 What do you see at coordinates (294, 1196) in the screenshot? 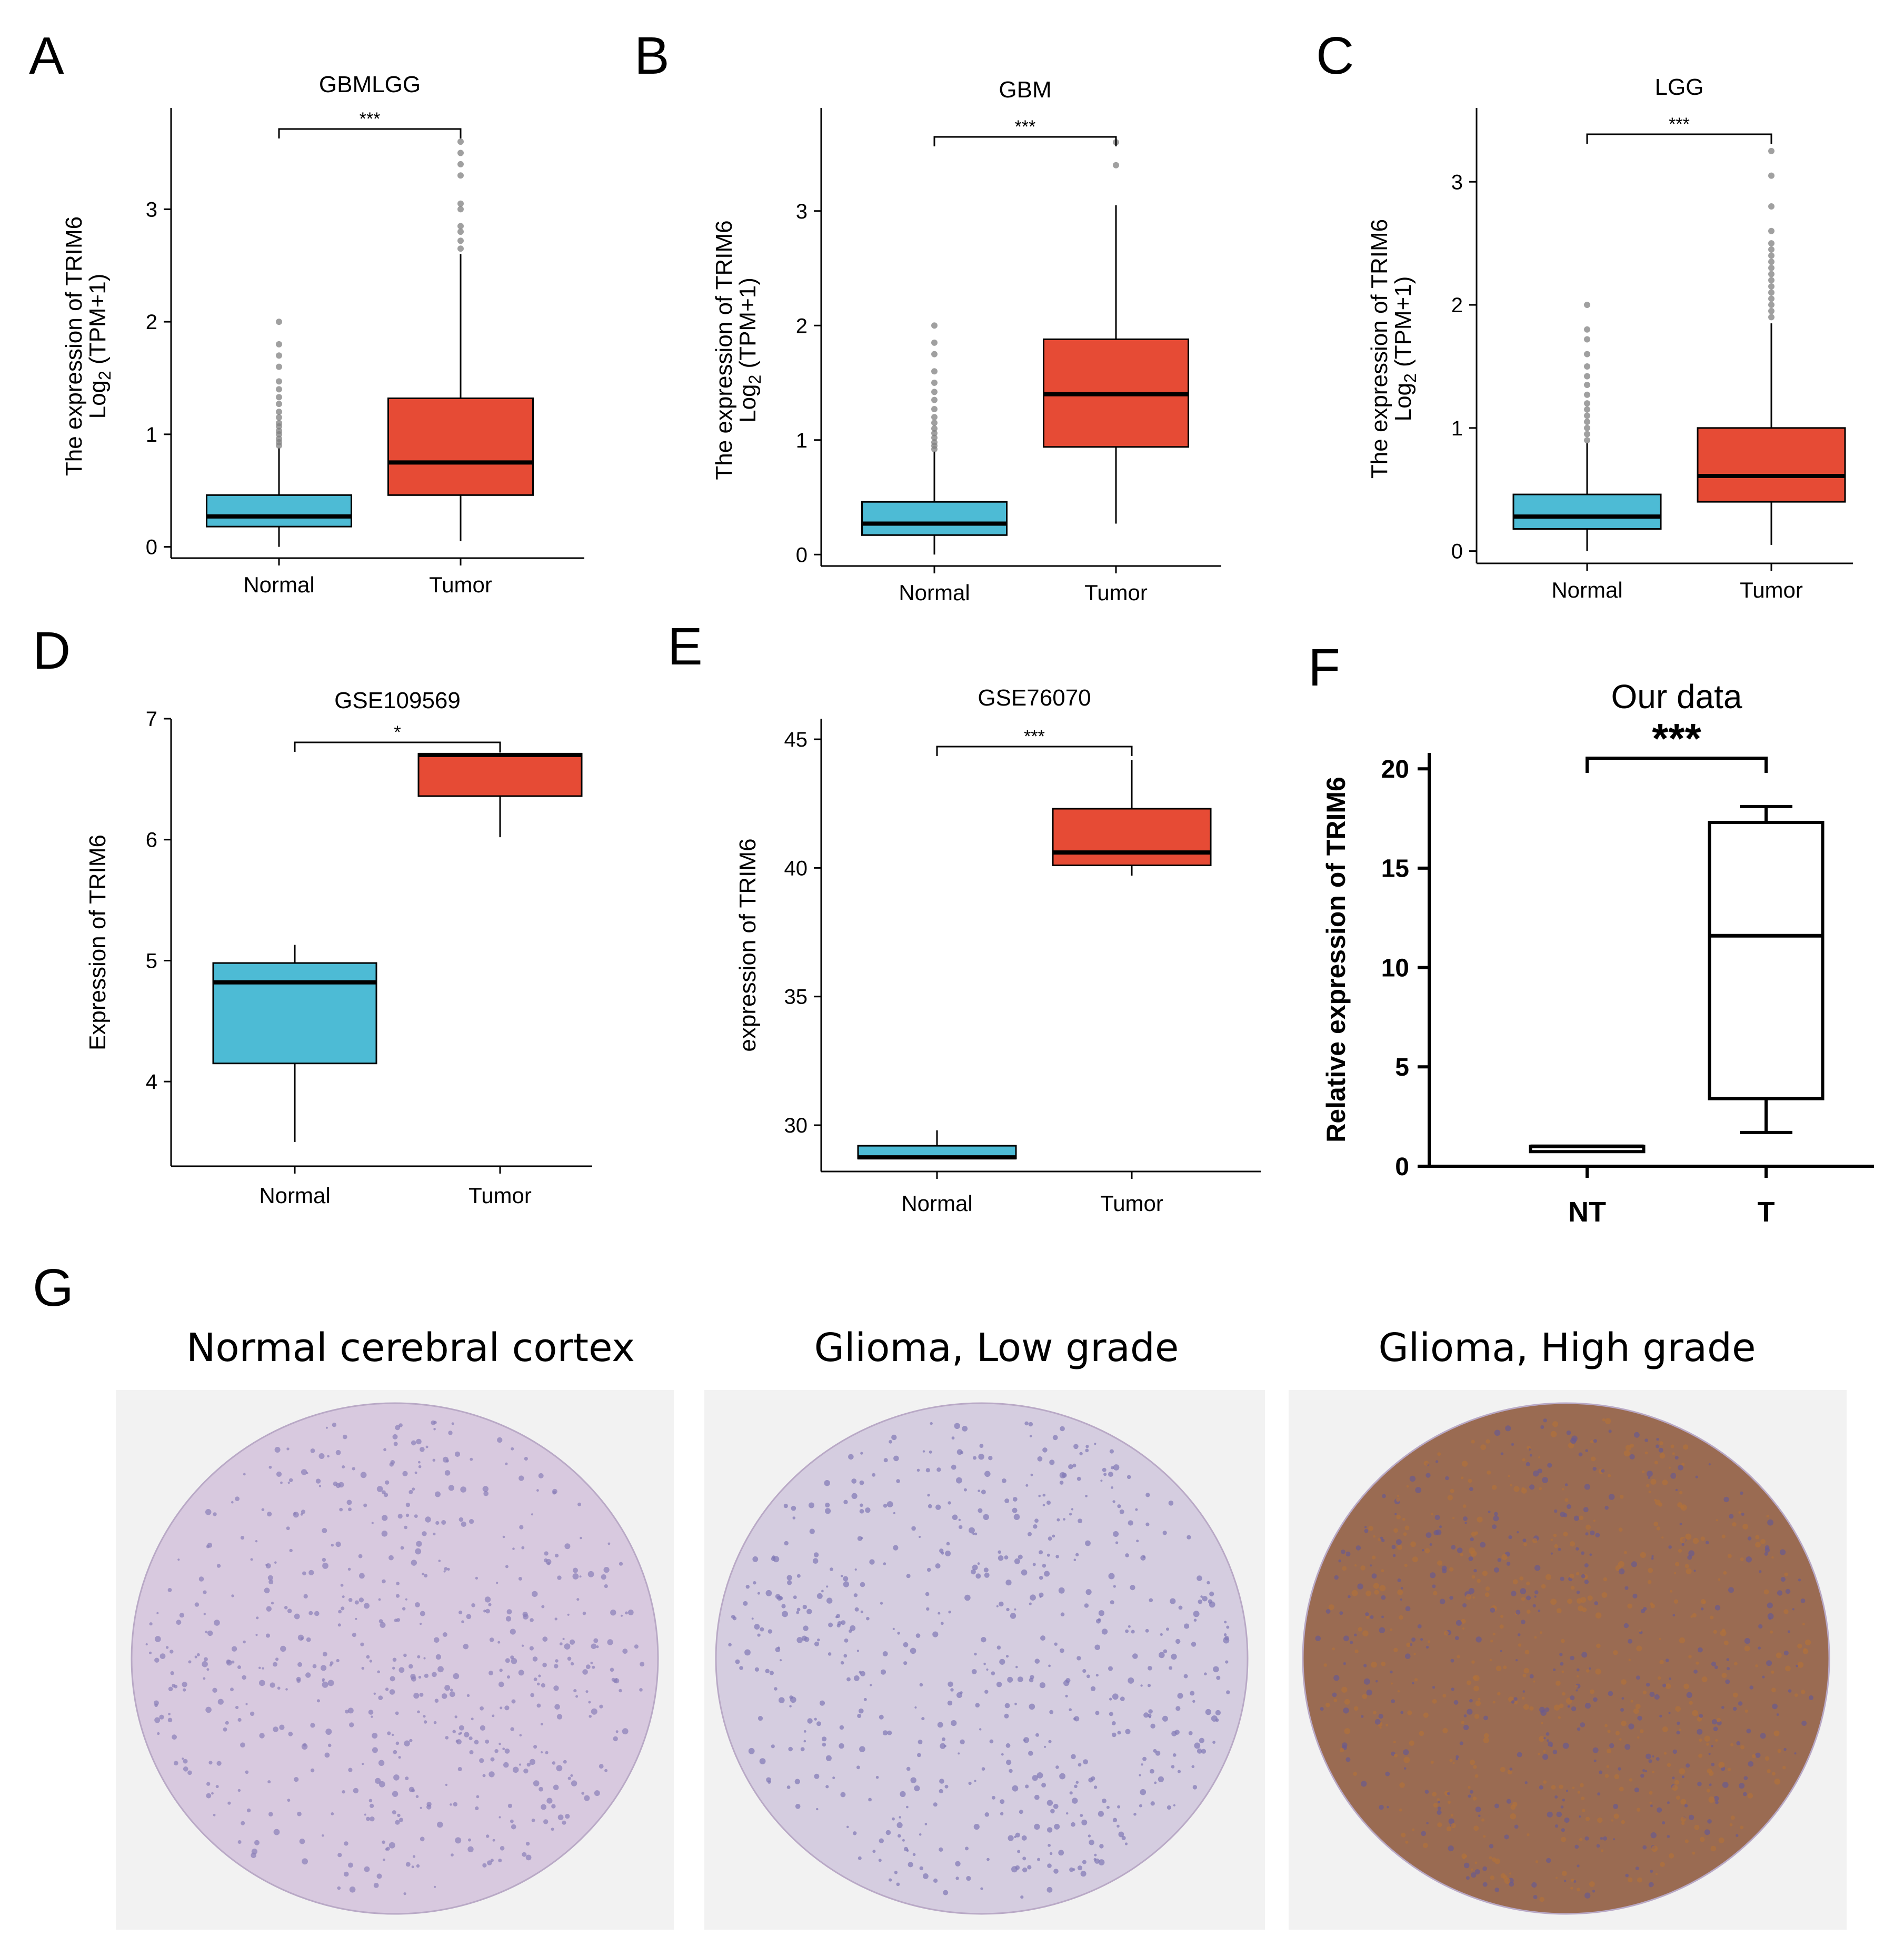
I see `x-tick-label: Normal` at bounding box center [294, 1196].